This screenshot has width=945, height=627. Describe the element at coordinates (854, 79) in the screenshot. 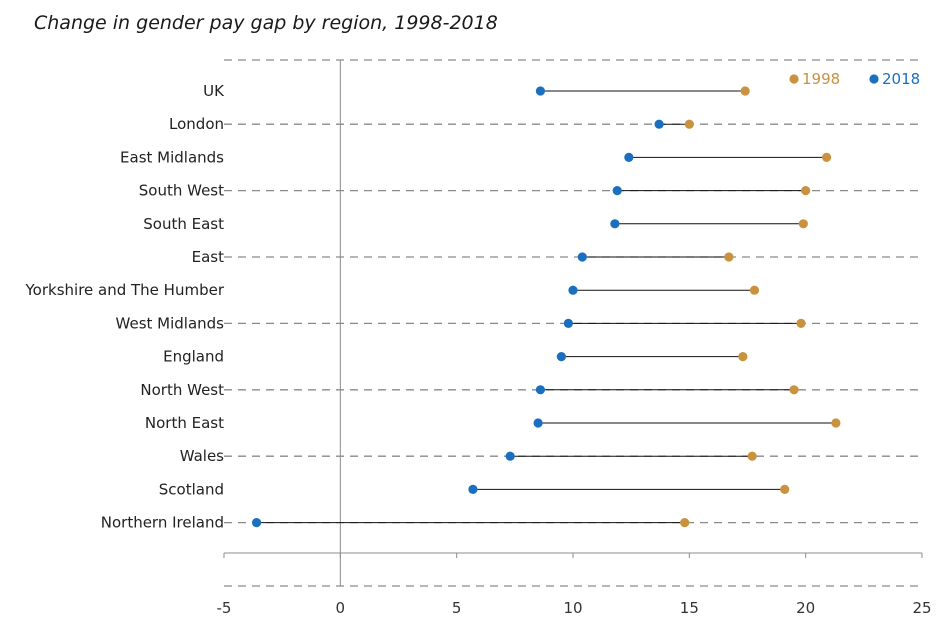

I see `legend: 1998 2018` at that location.